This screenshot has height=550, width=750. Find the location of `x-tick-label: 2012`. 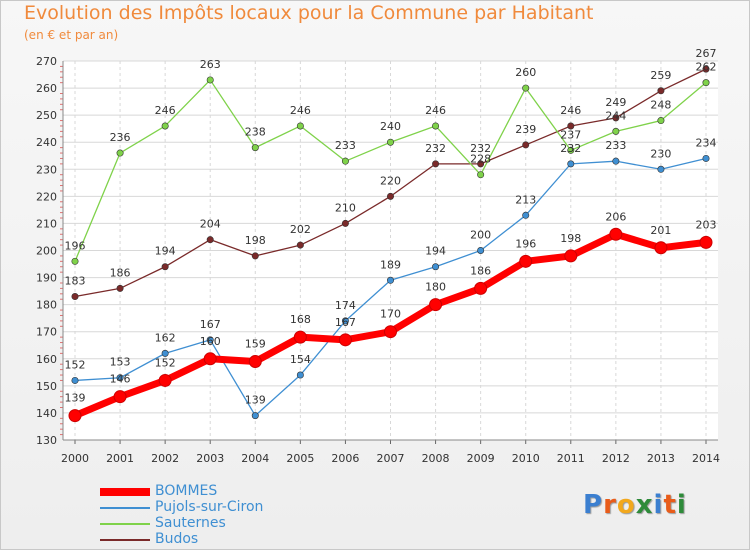

x-tick-label: 2012 is located at coordinates (616, 458).